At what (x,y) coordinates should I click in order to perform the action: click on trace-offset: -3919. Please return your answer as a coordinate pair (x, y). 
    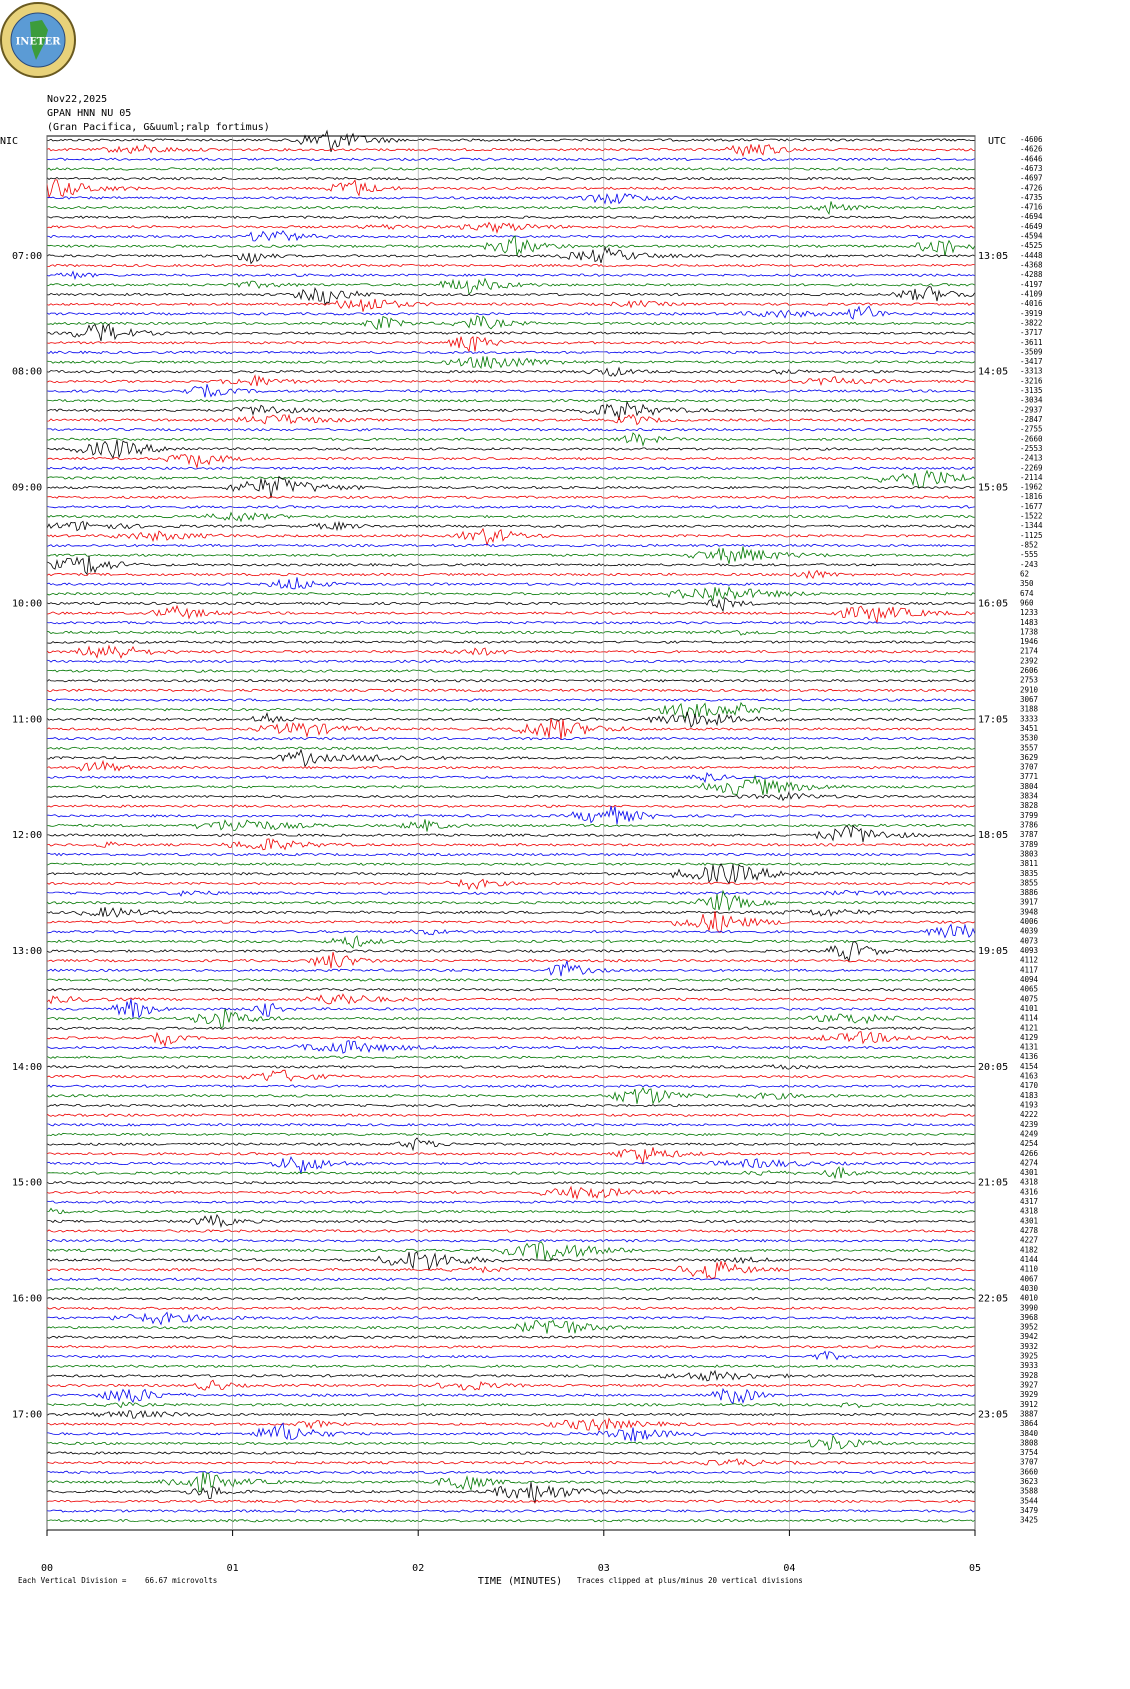
    Looking at the image, I should click on (1031, 313).